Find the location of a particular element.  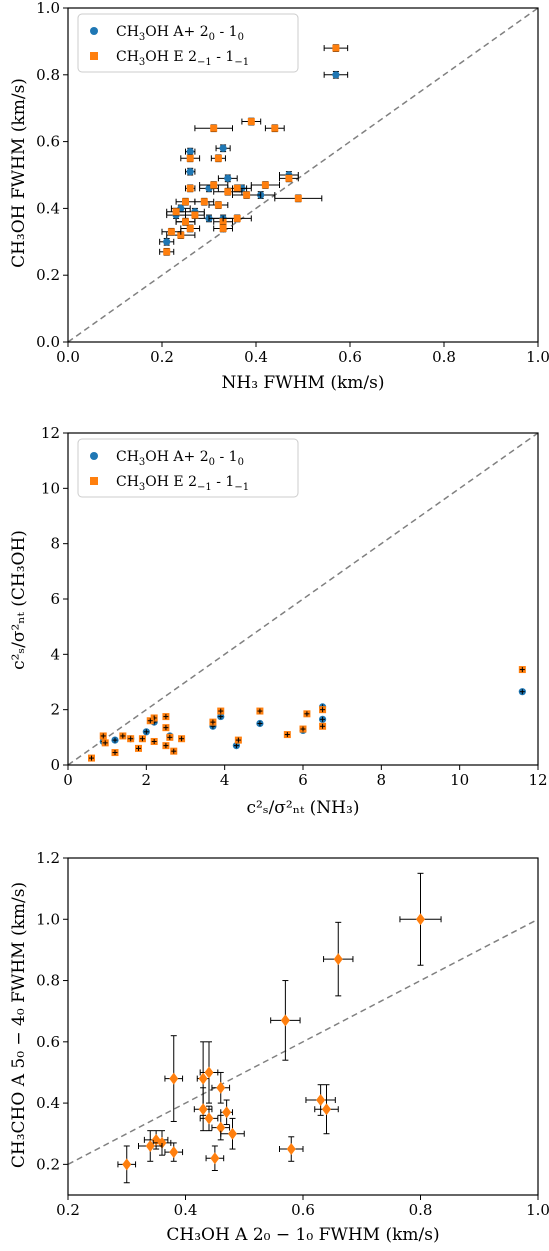

panel-1-legend-box is located at coordinates (188, 43).